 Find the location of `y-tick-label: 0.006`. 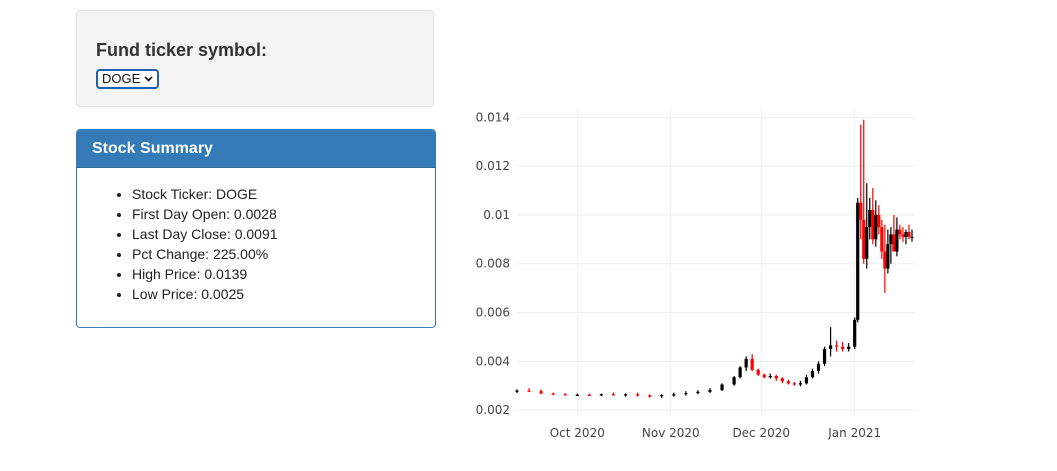

y-tick-label: 0.006 is located at coordinates (493, 313).